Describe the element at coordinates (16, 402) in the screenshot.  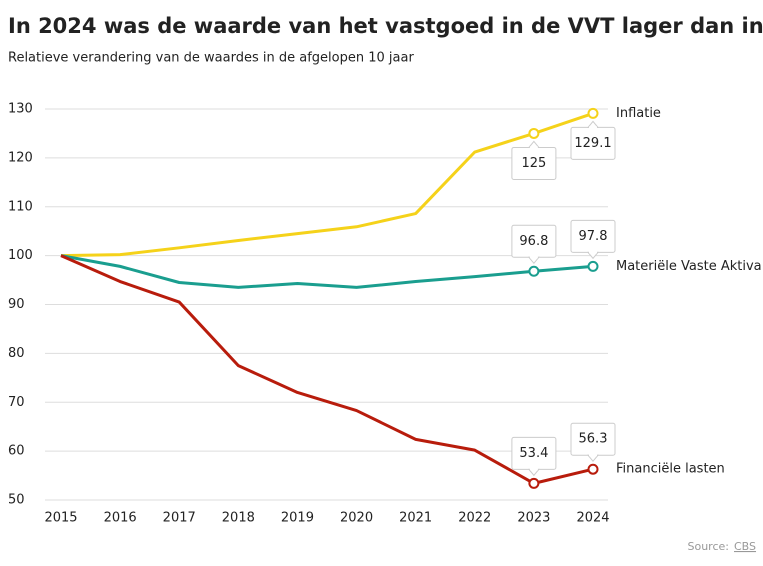
I see `y-tick-label: 70` at that location.